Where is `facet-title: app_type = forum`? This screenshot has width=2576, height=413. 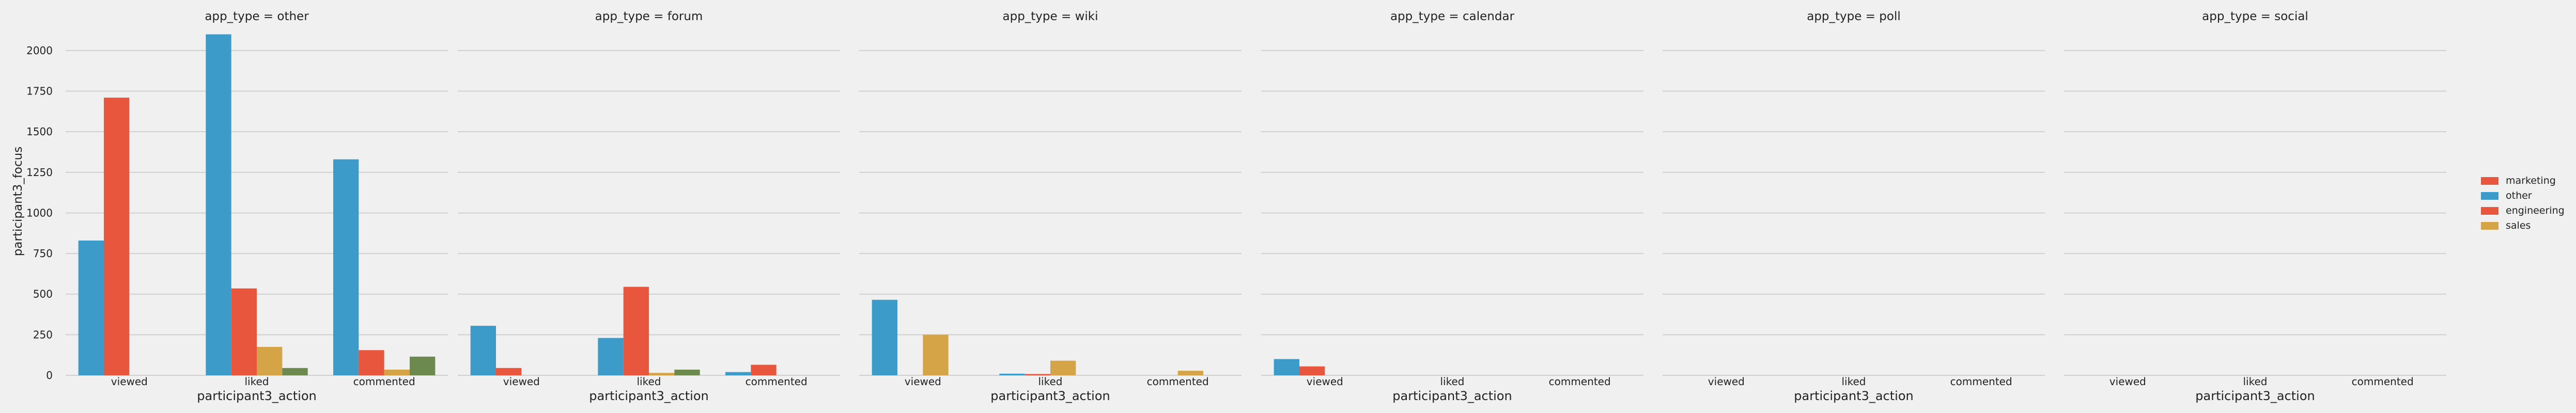
facet-title: app_type = forum is located at coordinates (649, 16).